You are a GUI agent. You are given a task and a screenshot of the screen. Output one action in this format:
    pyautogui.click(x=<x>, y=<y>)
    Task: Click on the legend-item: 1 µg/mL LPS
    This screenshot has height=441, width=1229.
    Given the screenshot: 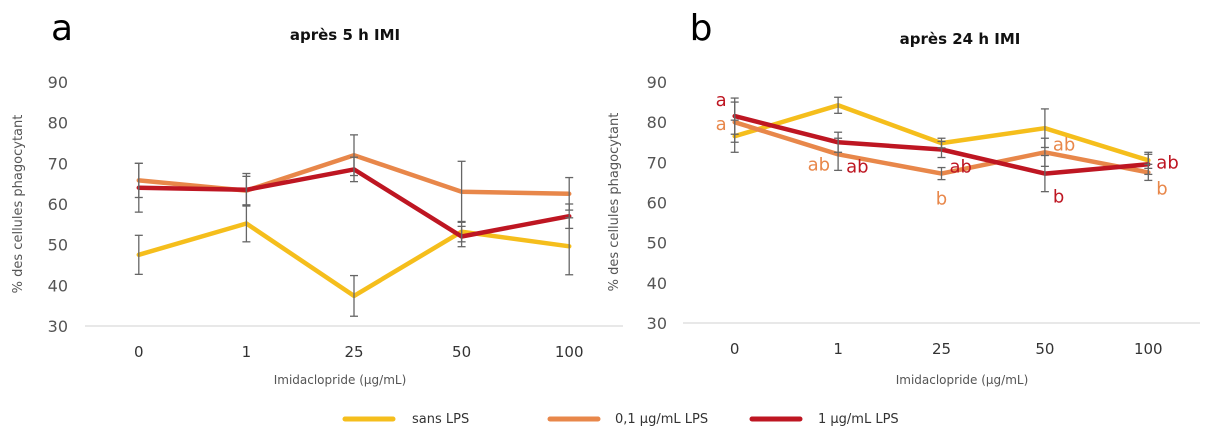 What is the action you would take?
    pyautogui.click(x=824, y=419)
    